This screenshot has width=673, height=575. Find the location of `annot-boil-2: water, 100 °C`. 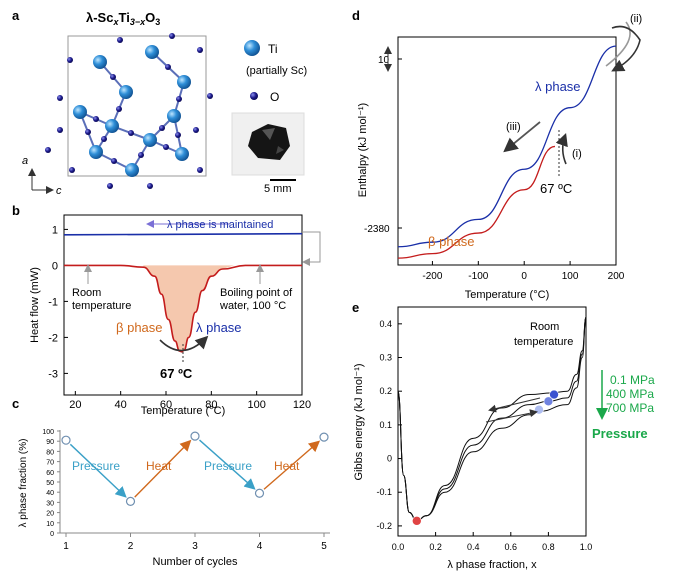

annot-boil-2: water, 100 °C is located at coordinates (252, 306).